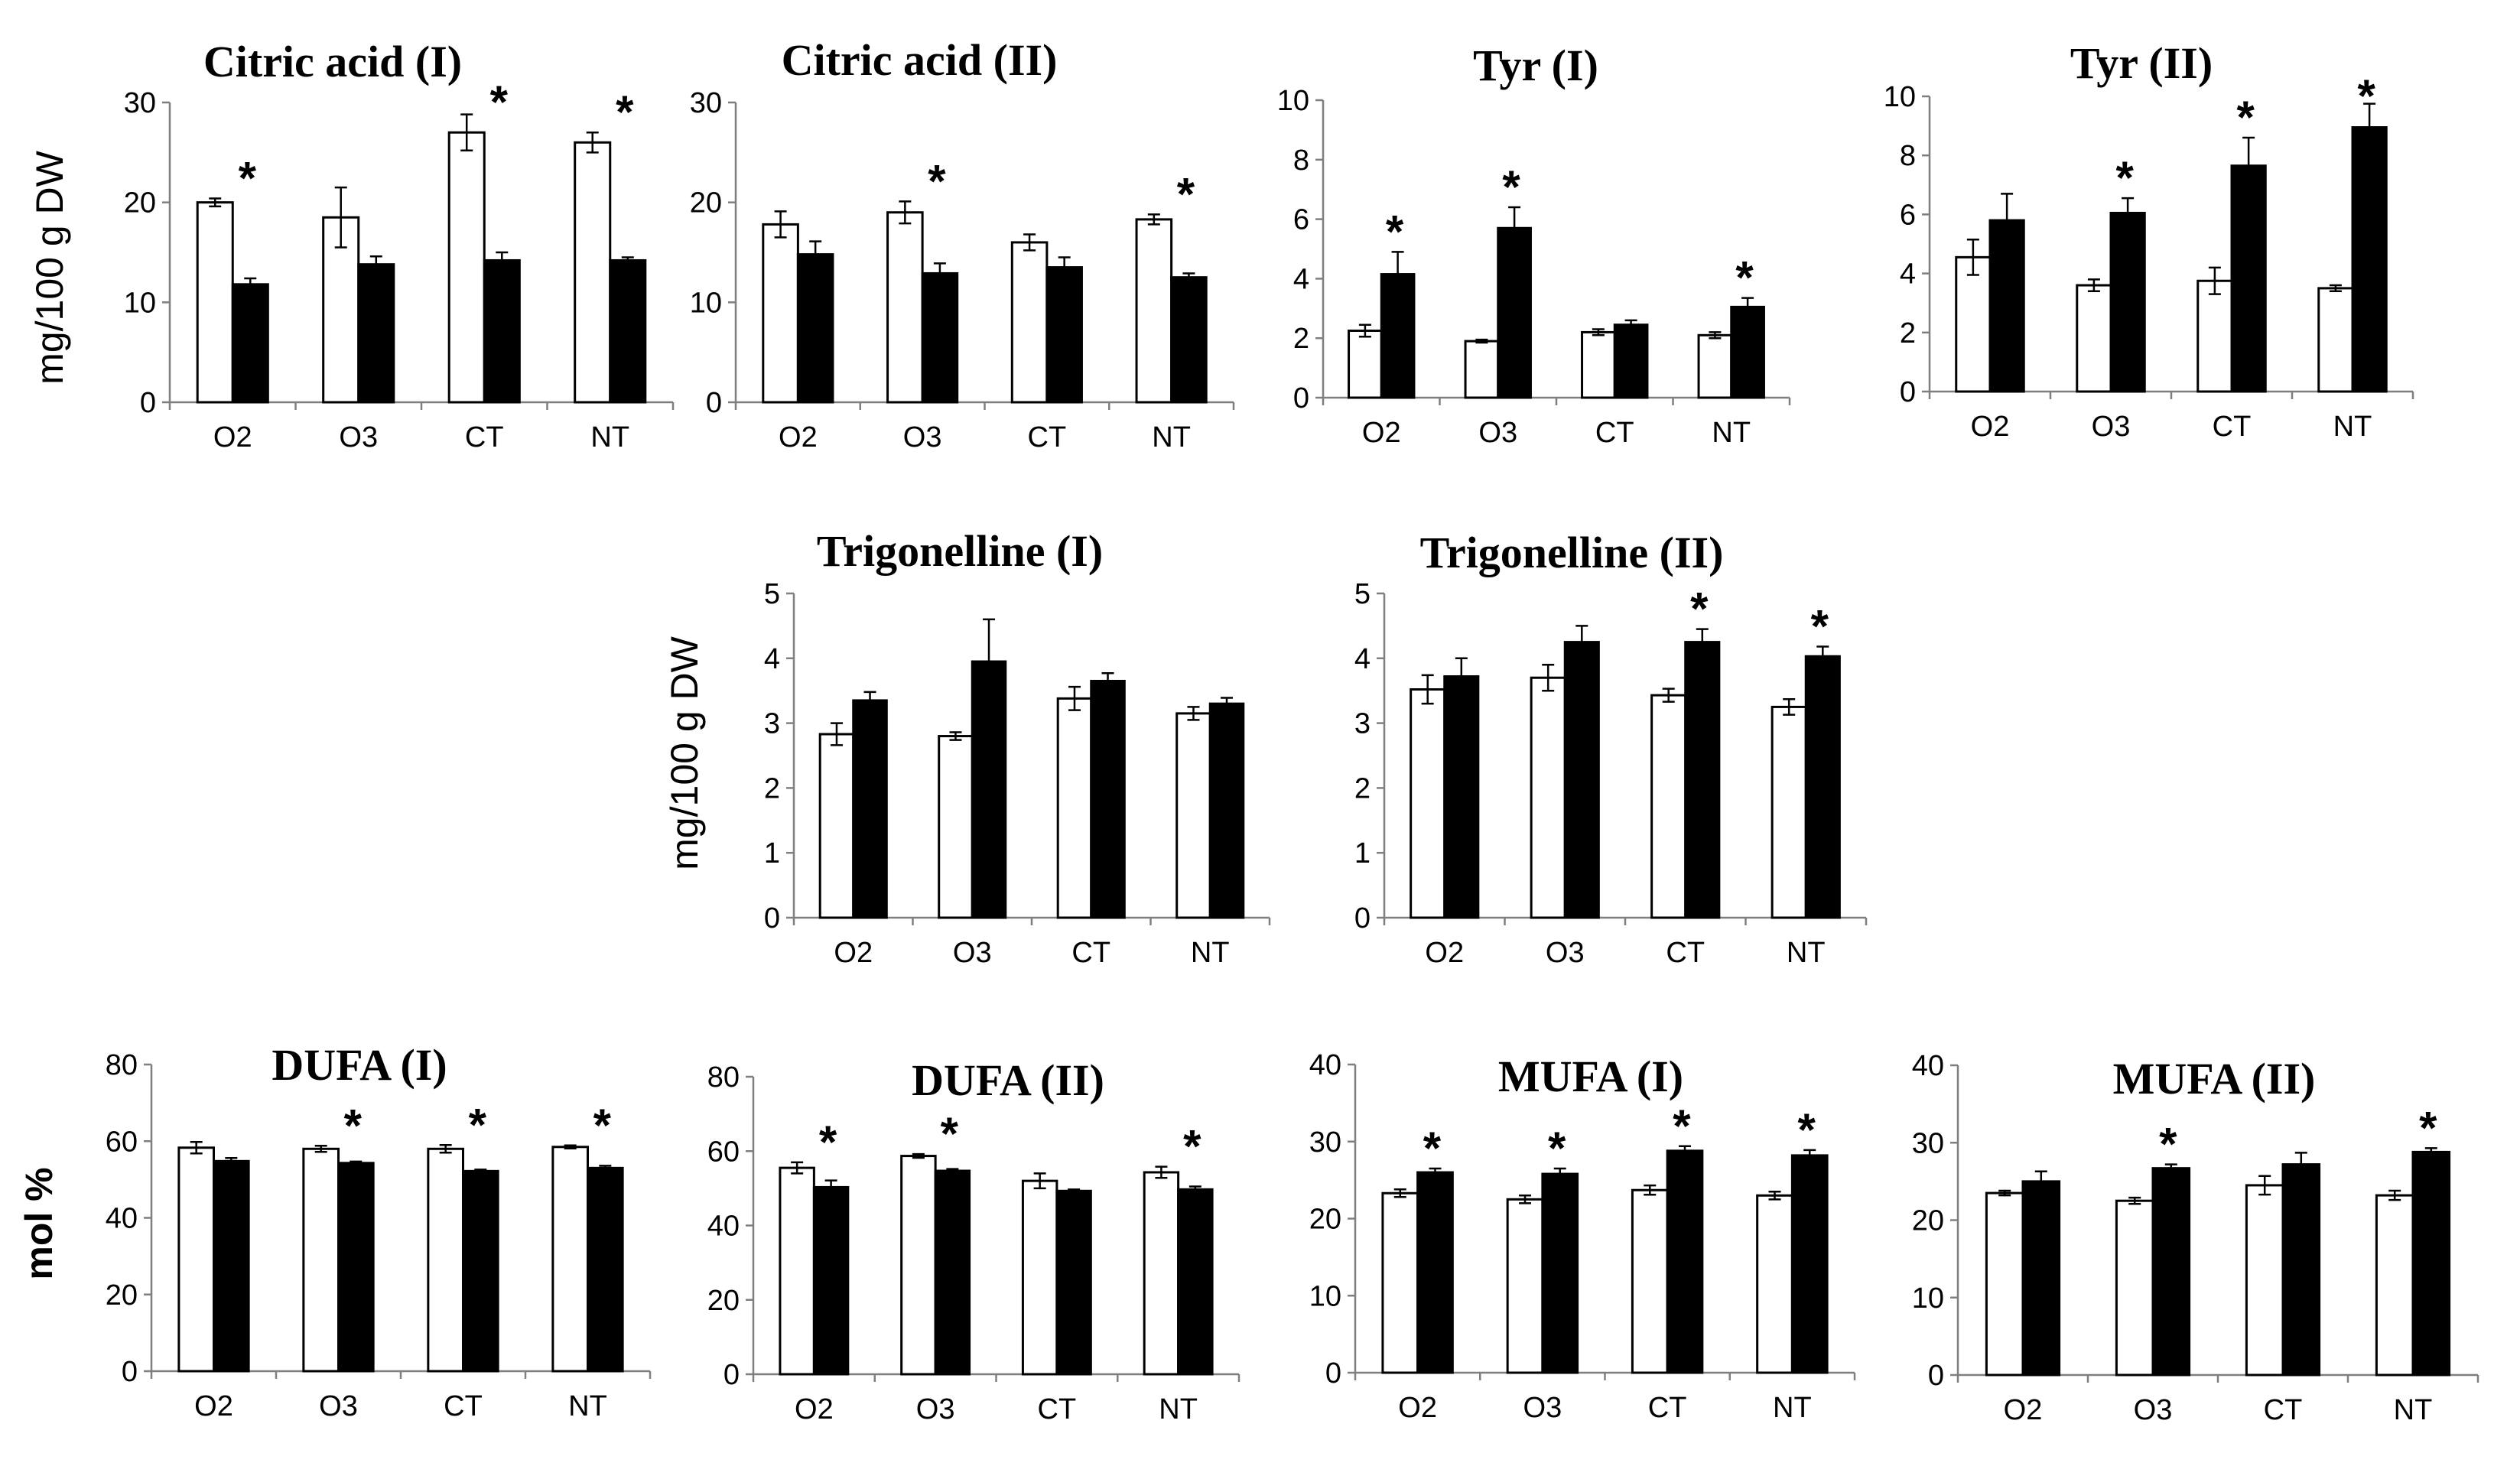 The width and height of the screenshot is (2520, 1466). I want to click on y-axis-label: mol %, so click(39, 1223).